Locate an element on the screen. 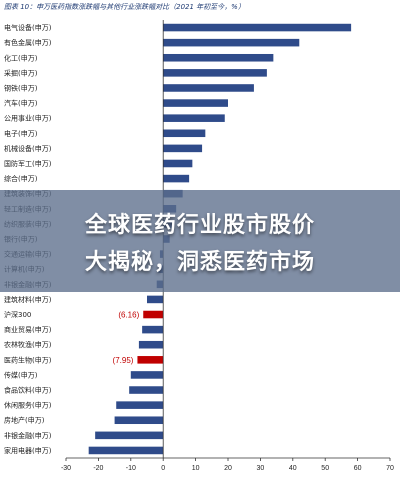 The image size is (400, 478). x-tick-label: 10 is located at coordinates (196, 468).